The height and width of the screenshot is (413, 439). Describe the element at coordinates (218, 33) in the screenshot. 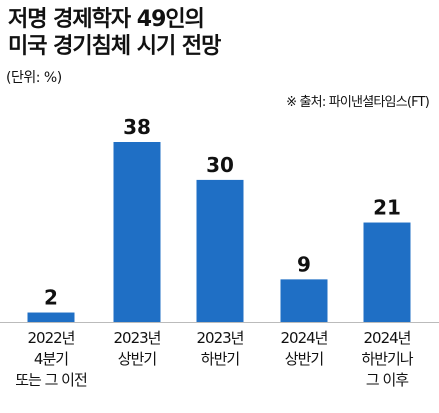

I see `chart-title: 저명 경제학자 49인의 미국 경기침체 시기 전망` at that location.